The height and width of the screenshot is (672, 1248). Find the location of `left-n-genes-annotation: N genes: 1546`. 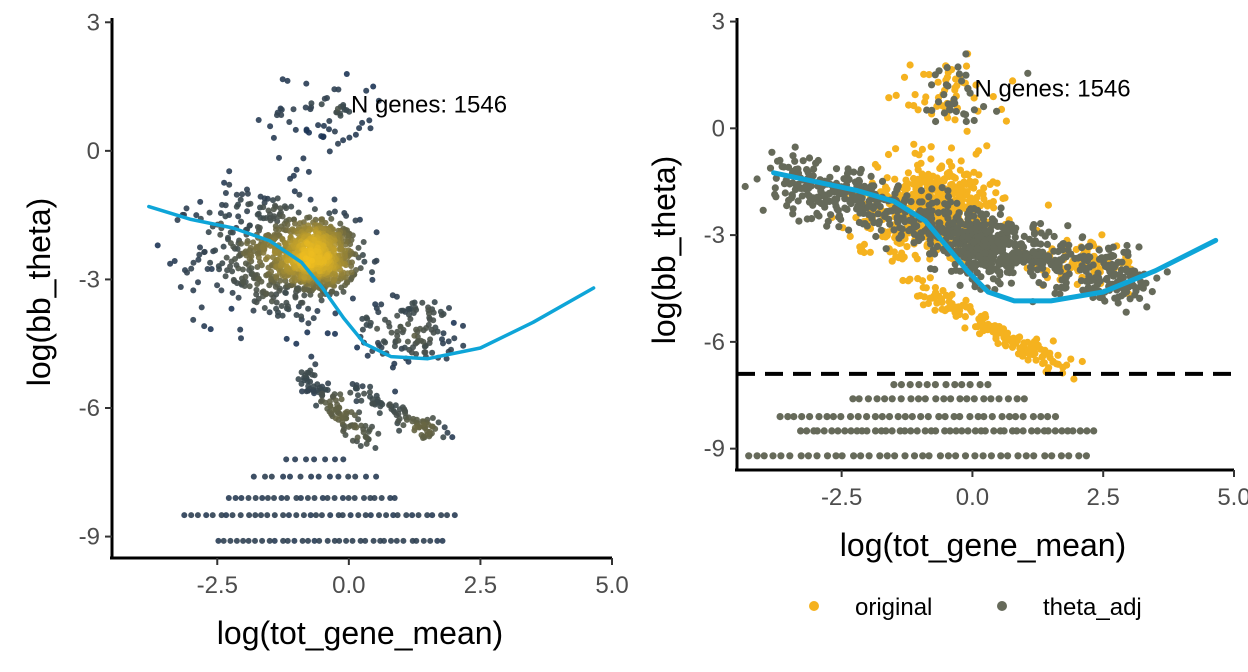

left-n-genes-annotation: N genes: 1546 is located at coordinates (429, 104).